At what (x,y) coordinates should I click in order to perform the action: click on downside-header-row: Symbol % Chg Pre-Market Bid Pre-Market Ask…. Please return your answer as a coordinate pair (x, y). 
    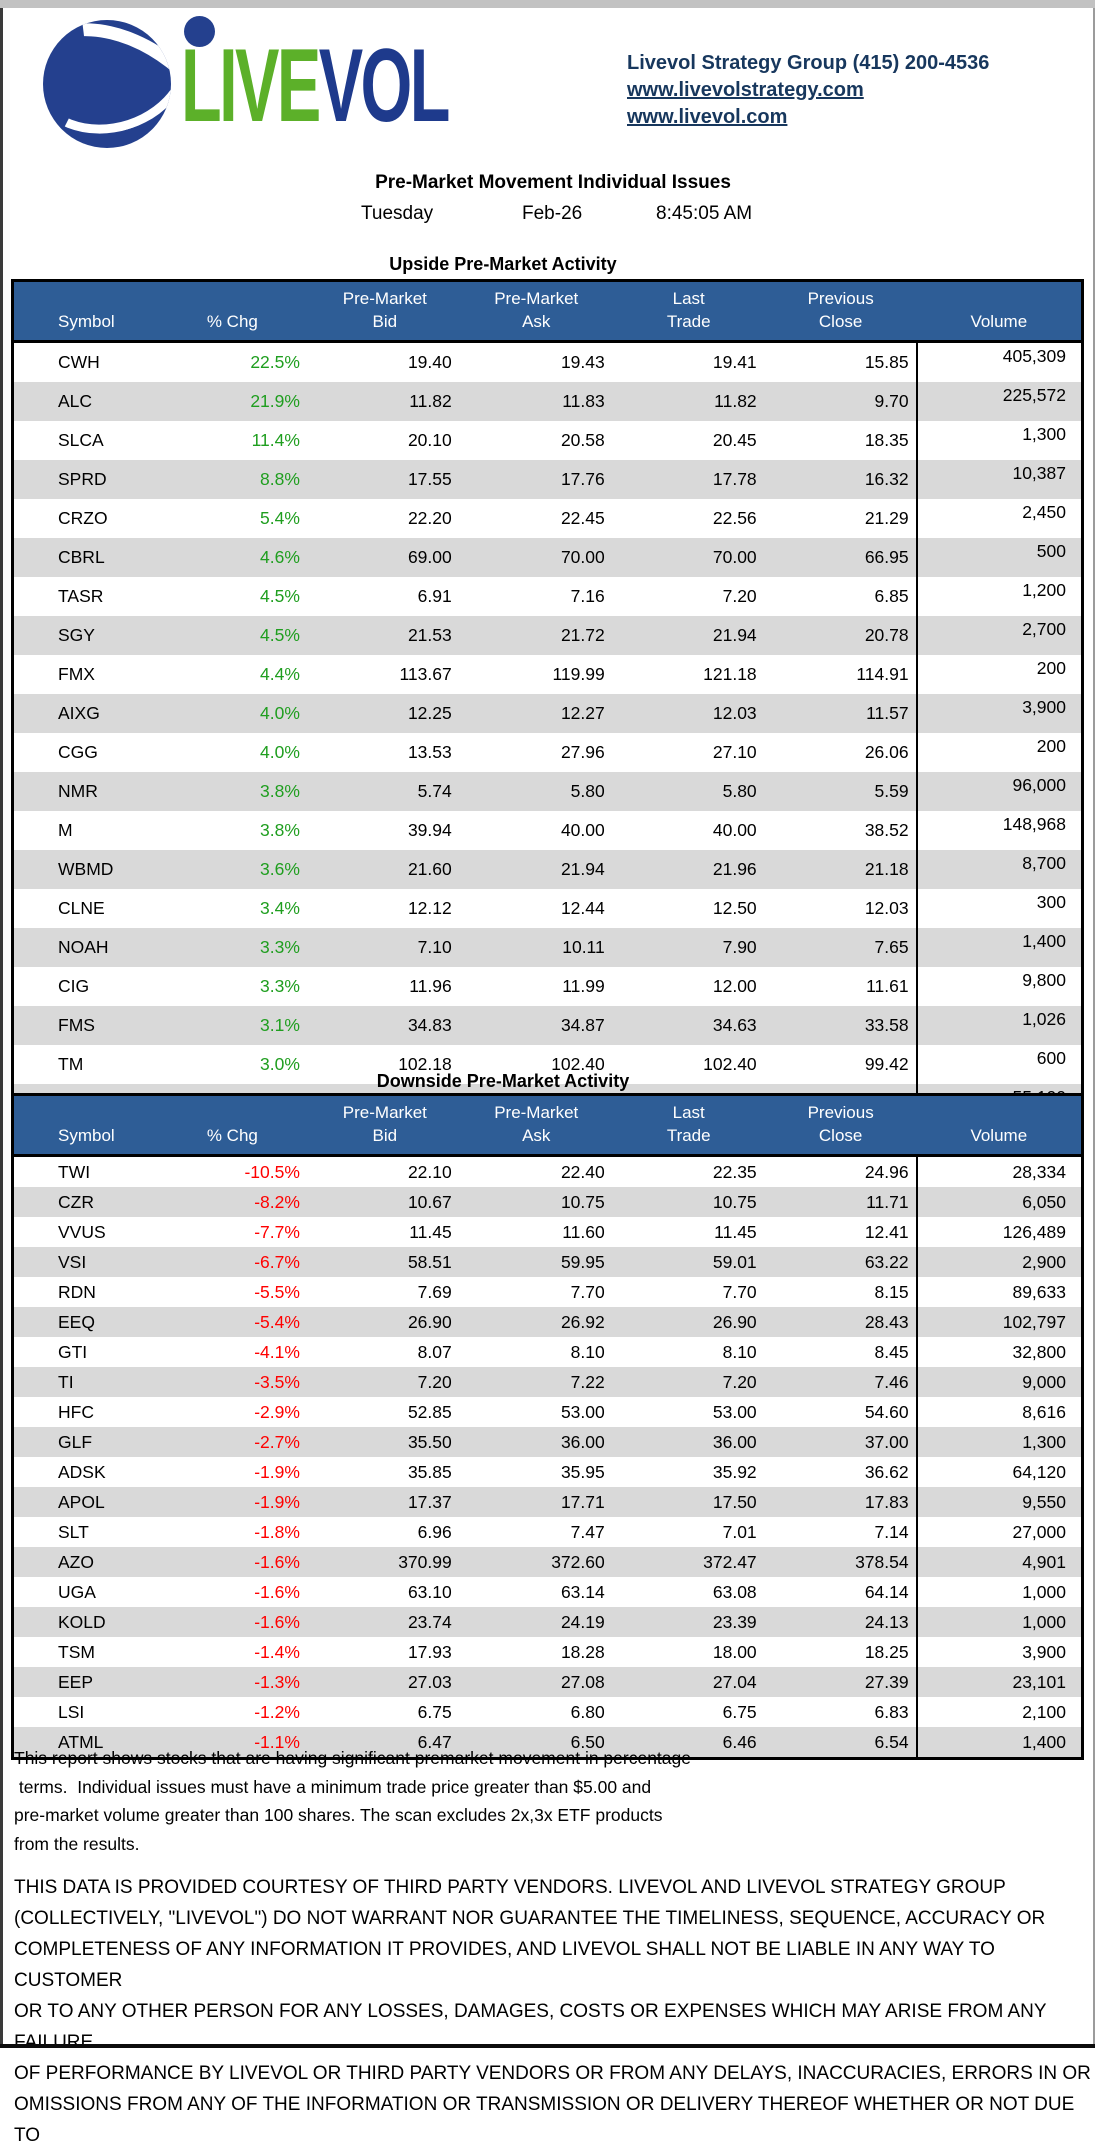
    Looking at the image, I should click on (547, 1125).